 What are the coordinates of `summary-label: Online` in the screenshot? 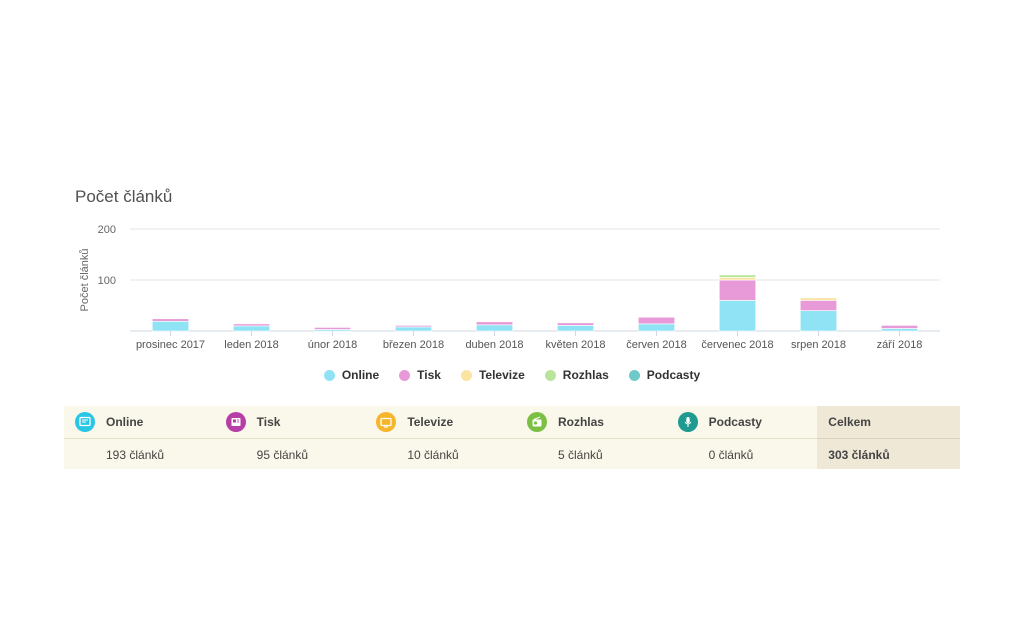 It's located at (125, 422).